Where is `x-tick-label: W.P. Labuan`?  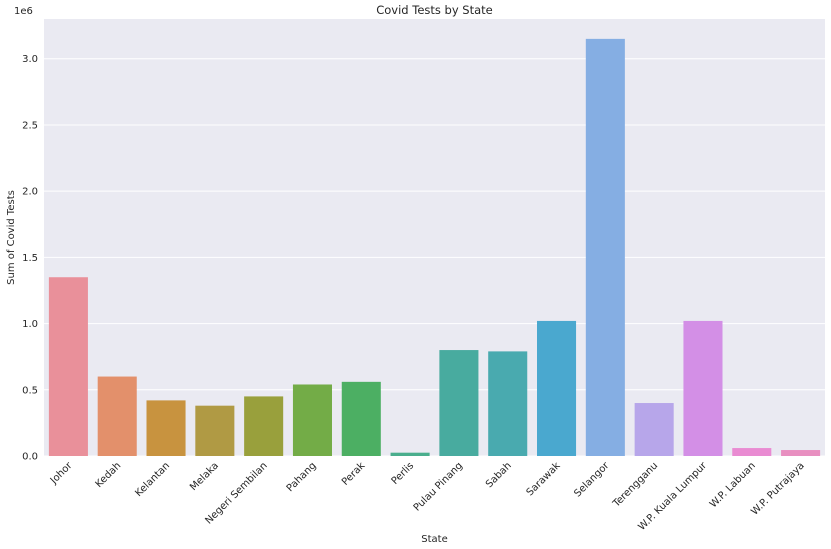
x-tick-label: W.P. Labuan is located at coordinates (733, 485).